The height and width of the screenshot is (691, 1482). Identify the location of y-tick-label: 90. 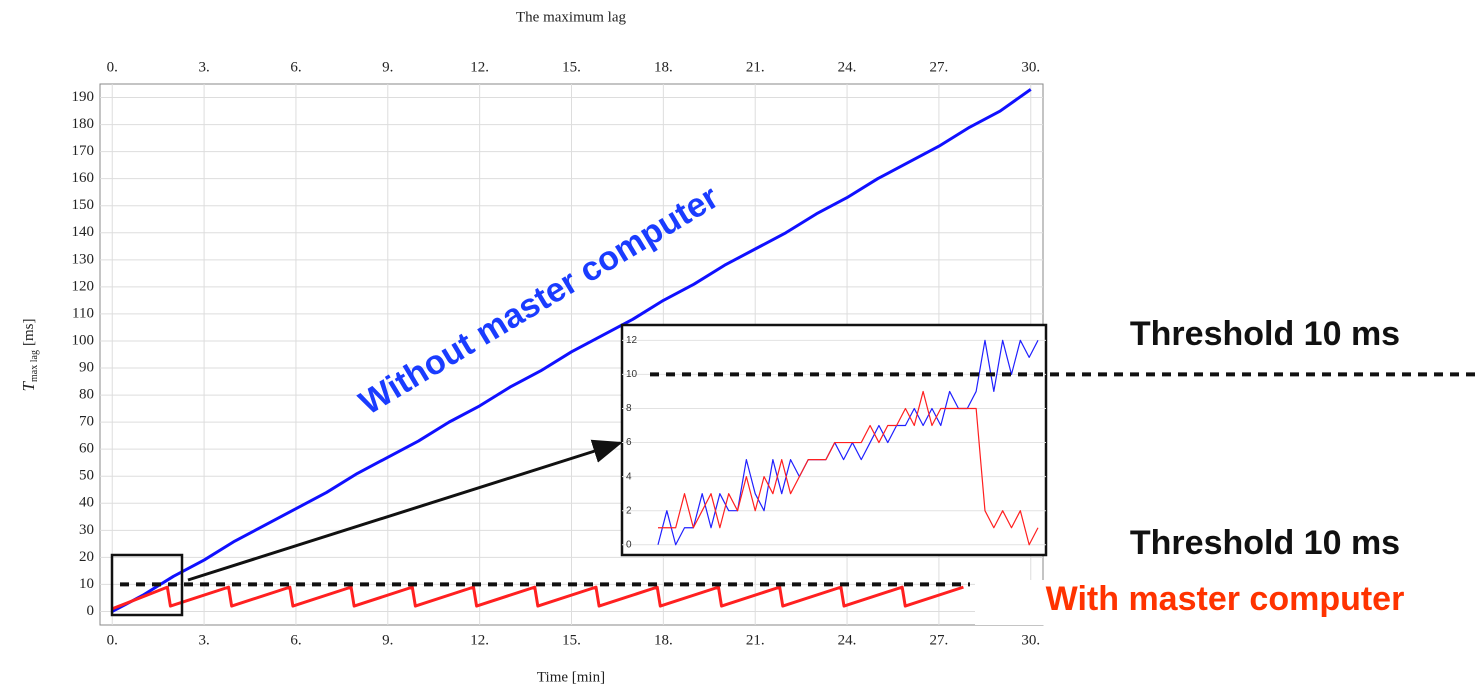
(86, 367).